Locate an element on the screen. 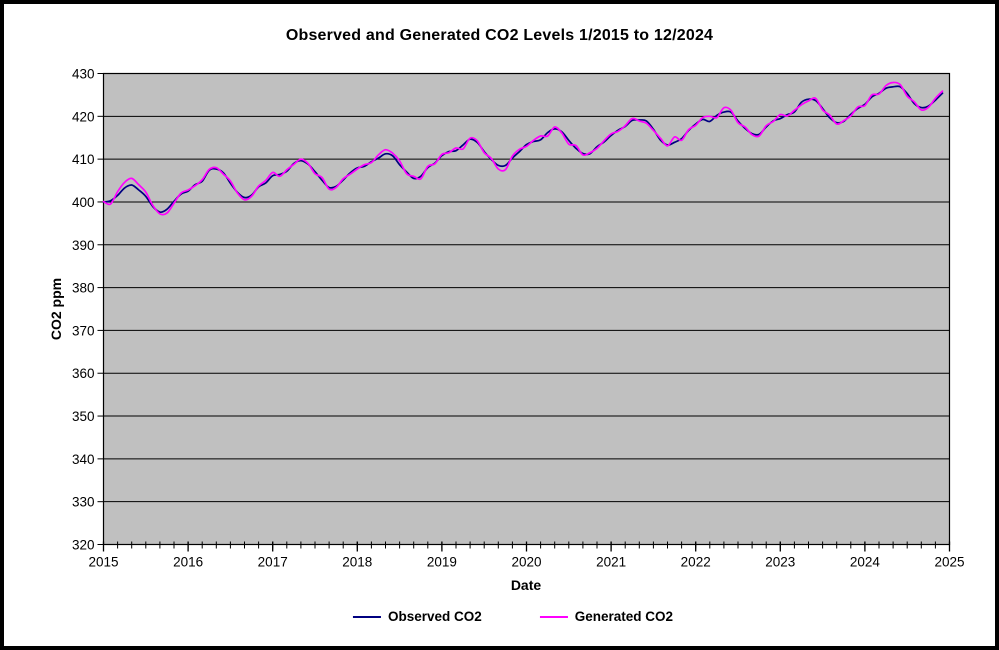 The width and height of the screenshot is (999, 650). y-axis-title: CO2 ppm is located at coordinates (56, 309).